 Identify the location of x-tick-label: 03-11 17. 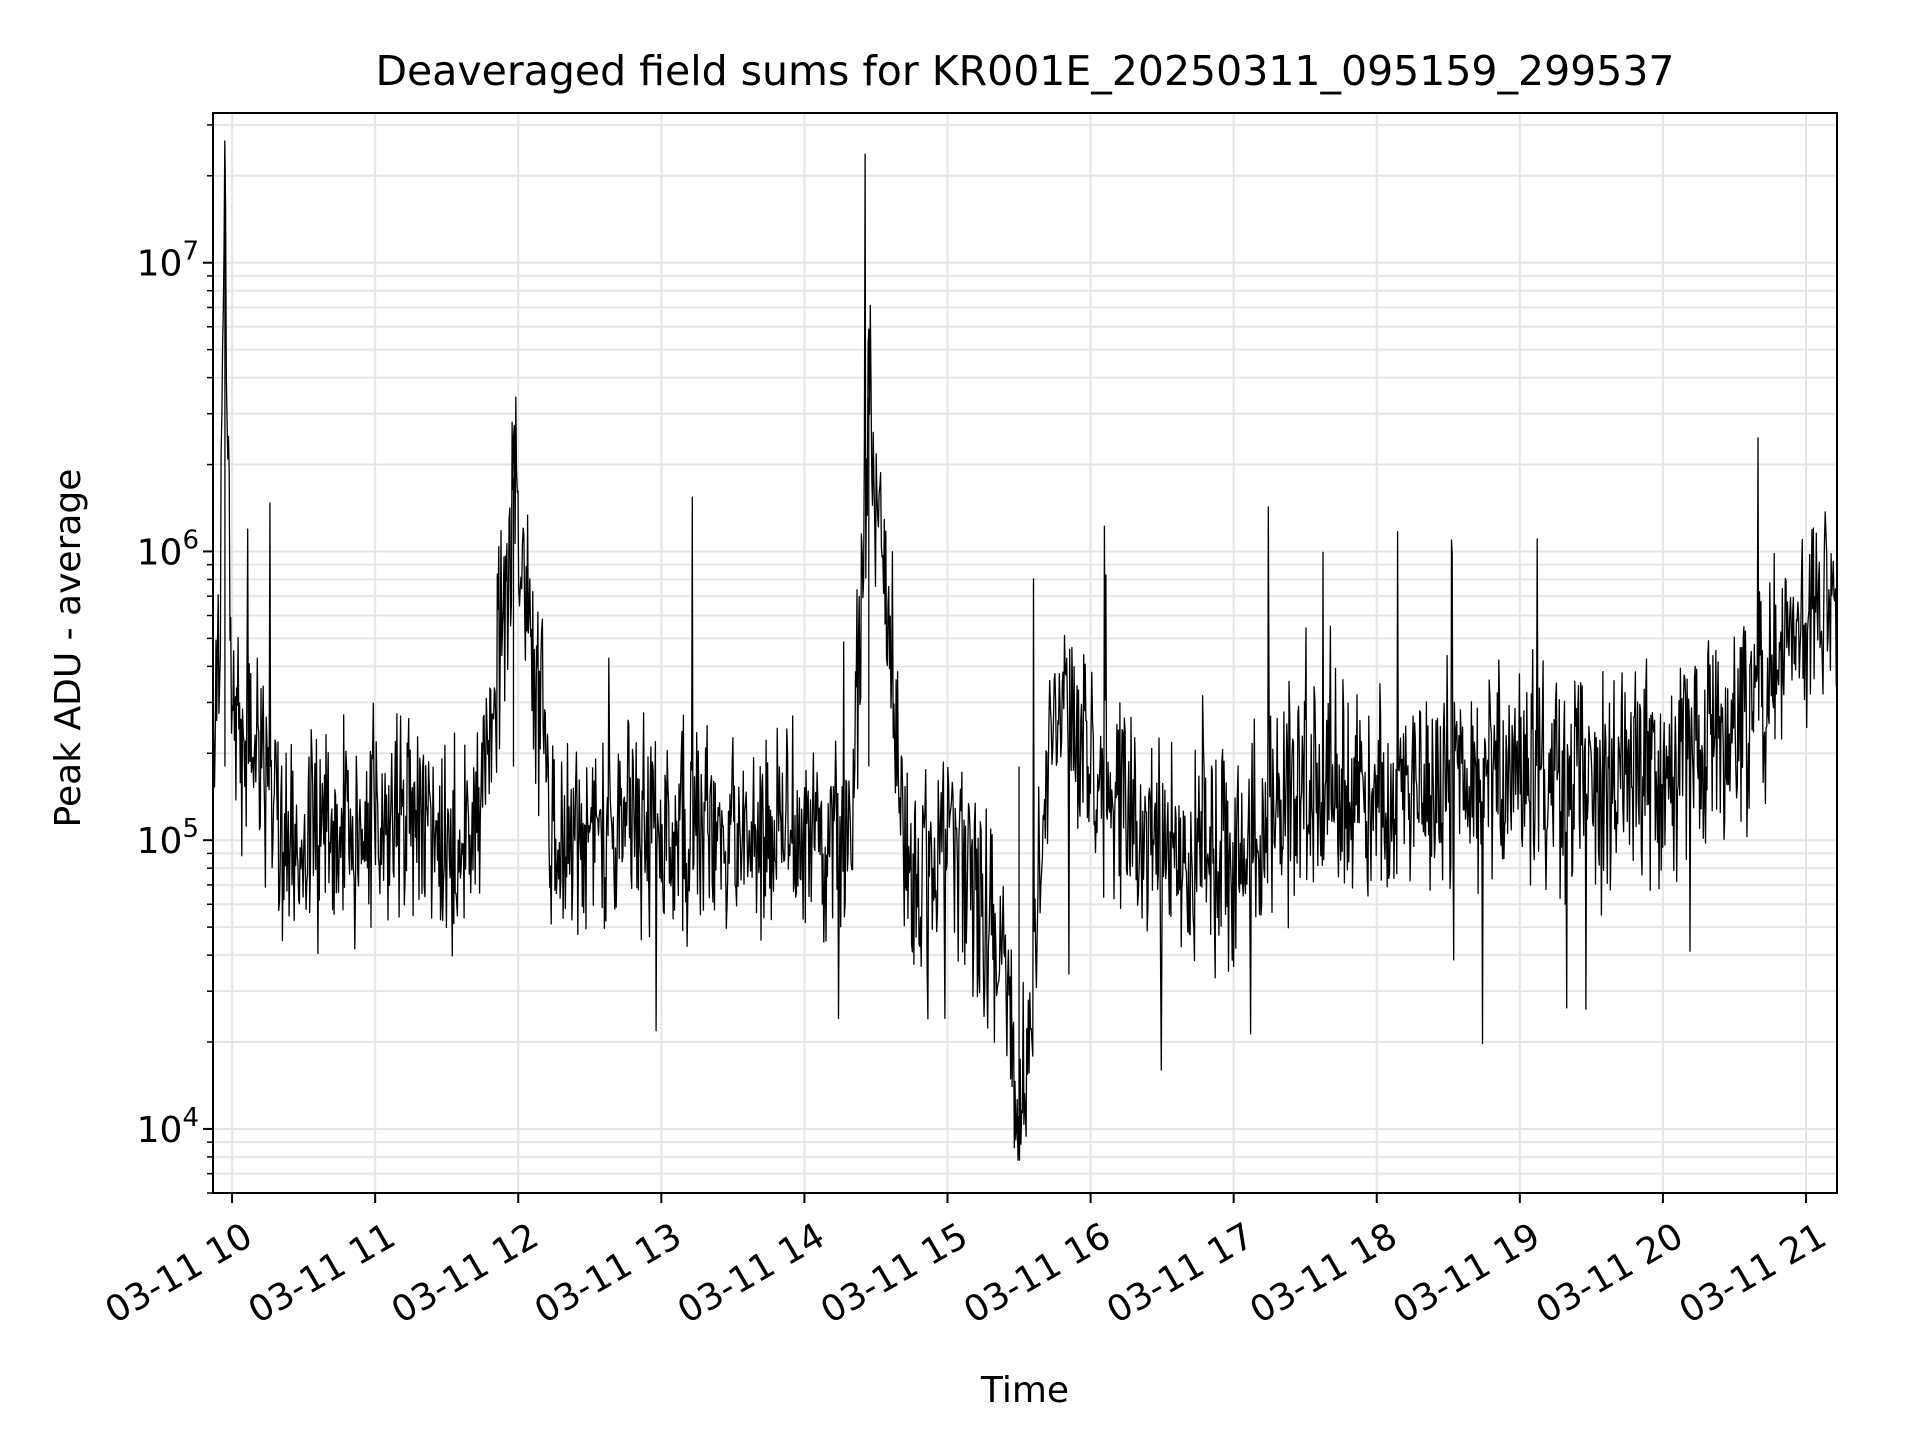
(1180, 1273).